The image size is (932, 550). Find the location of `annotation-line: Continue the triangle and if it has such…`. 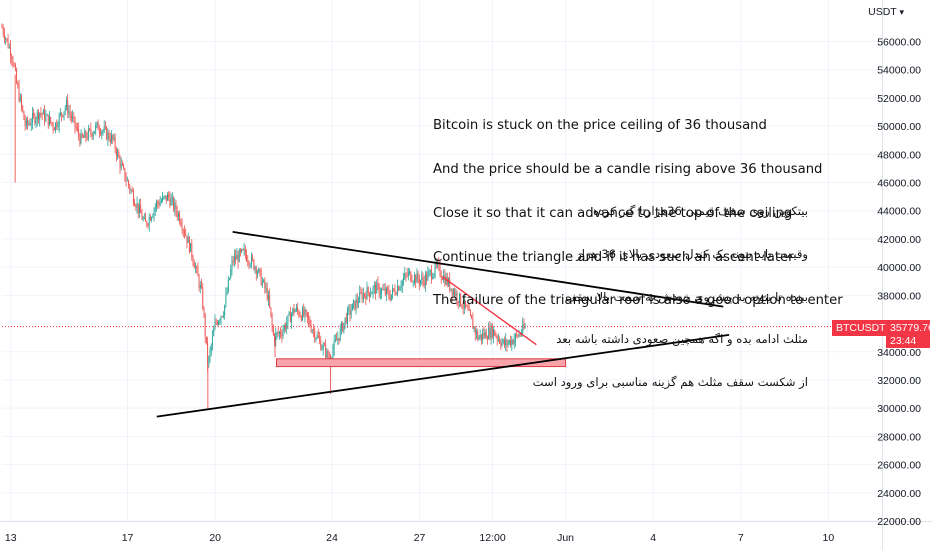

annotation-line: Continue the triangle and if it has such… is located at coordinates (613, 257).